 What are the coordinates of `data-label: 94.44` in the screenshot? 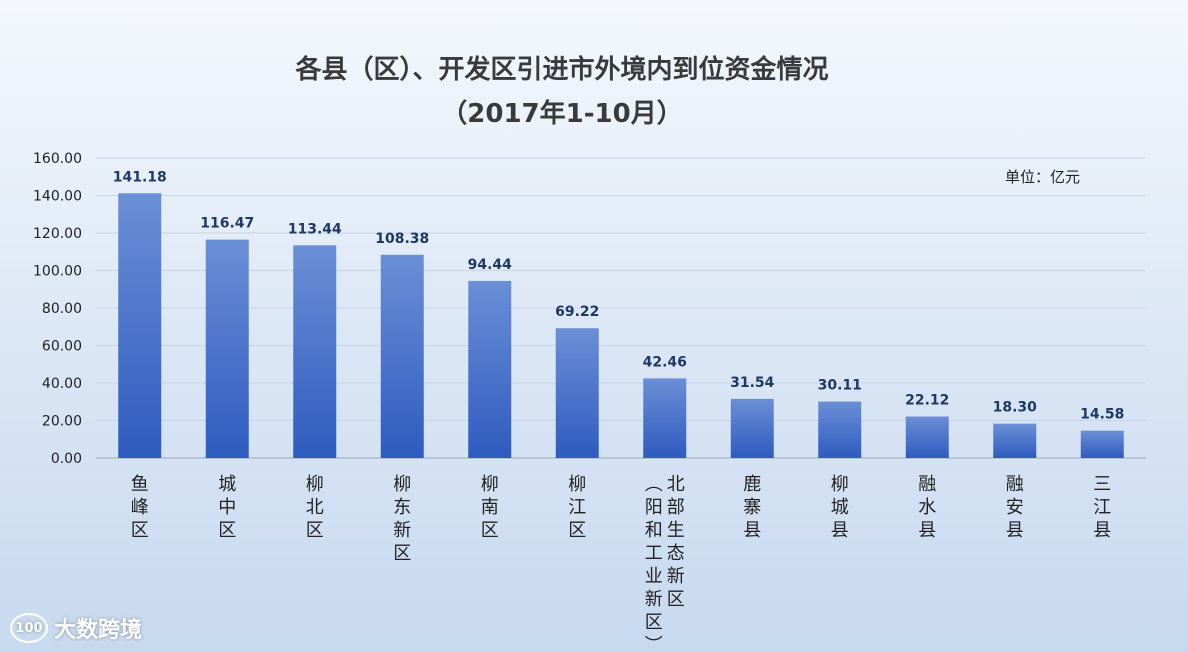 It's located at (490, 265).